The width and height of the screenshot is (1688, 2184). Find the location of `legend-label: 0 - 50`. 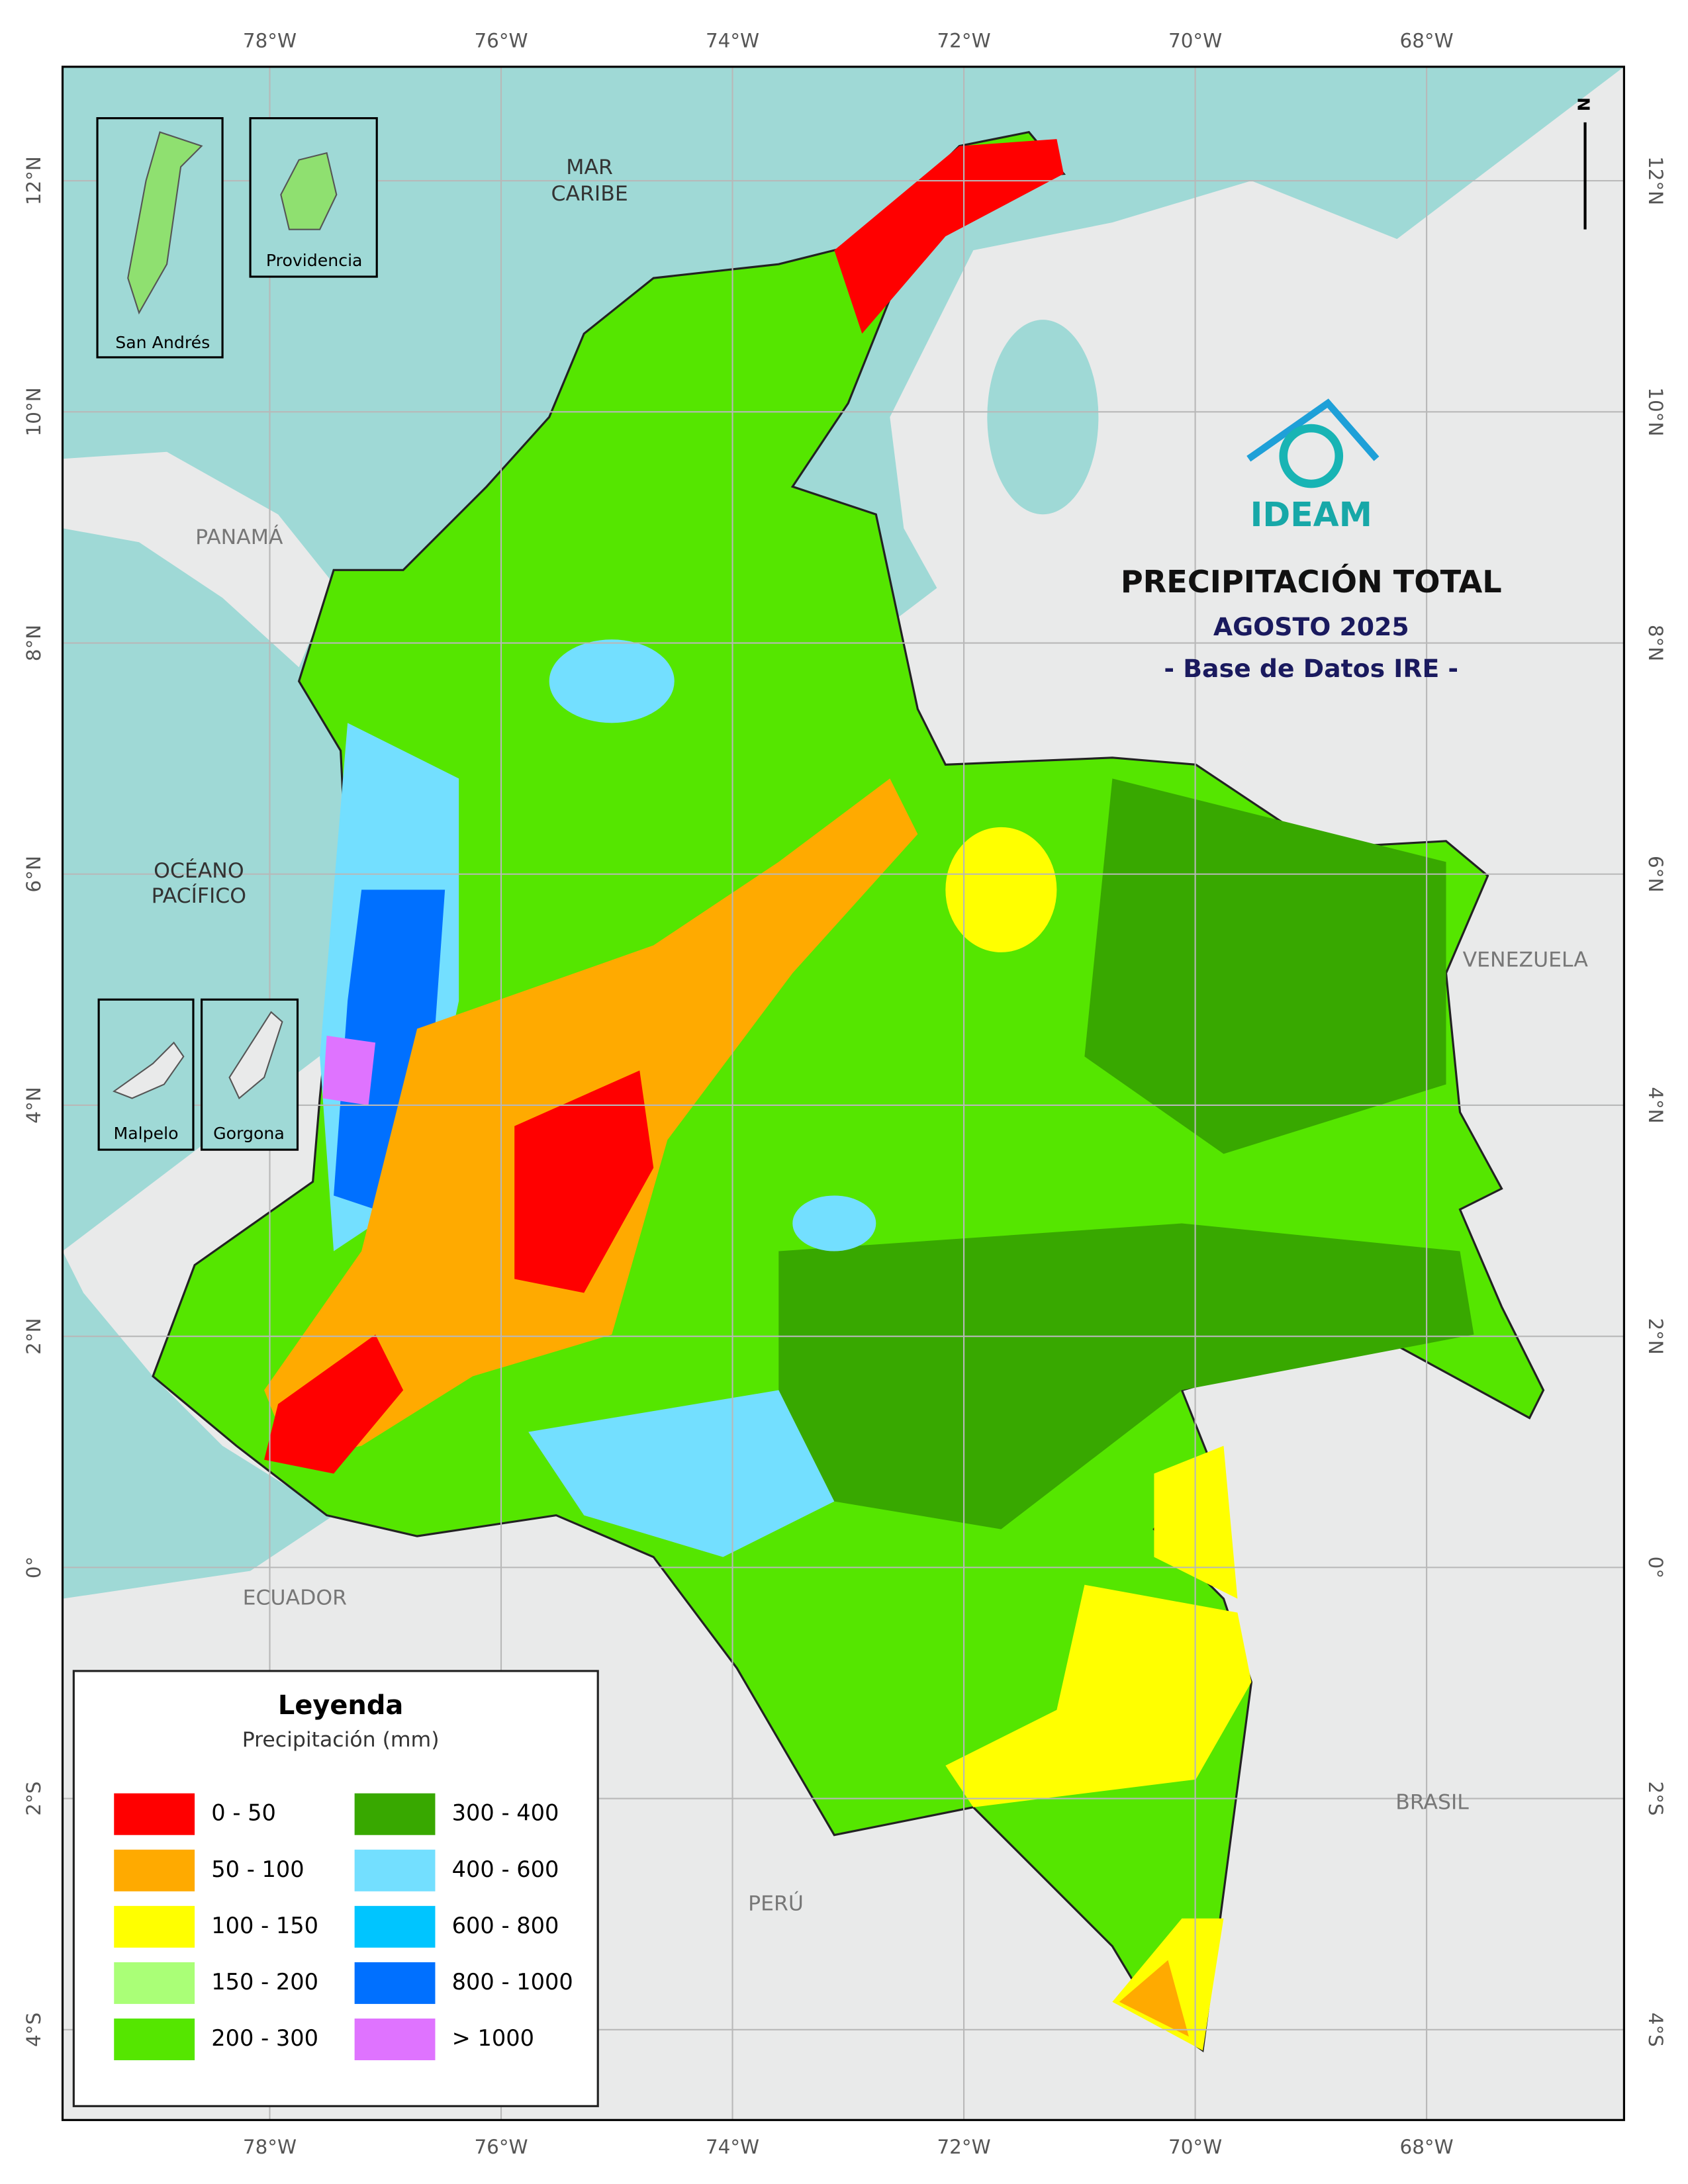

legend-label: 0 - 50 is located at coordinates (243, 1813).